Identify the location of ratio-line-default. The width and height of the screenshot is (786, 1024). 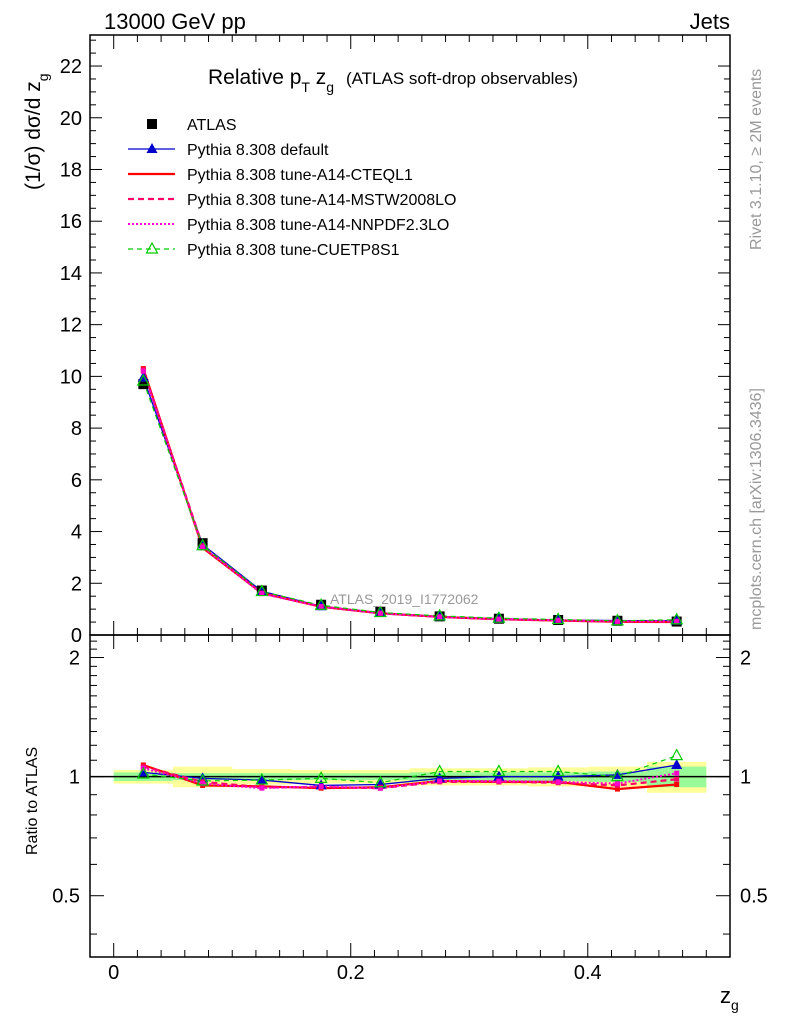
(410, 775).